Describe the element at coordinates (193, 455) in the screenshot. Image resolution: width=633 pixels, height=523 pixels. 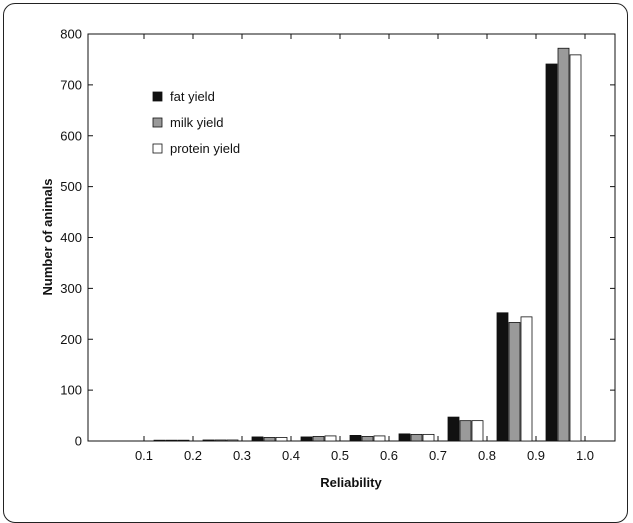
I see `x-tick-label: 0.2` at that location.